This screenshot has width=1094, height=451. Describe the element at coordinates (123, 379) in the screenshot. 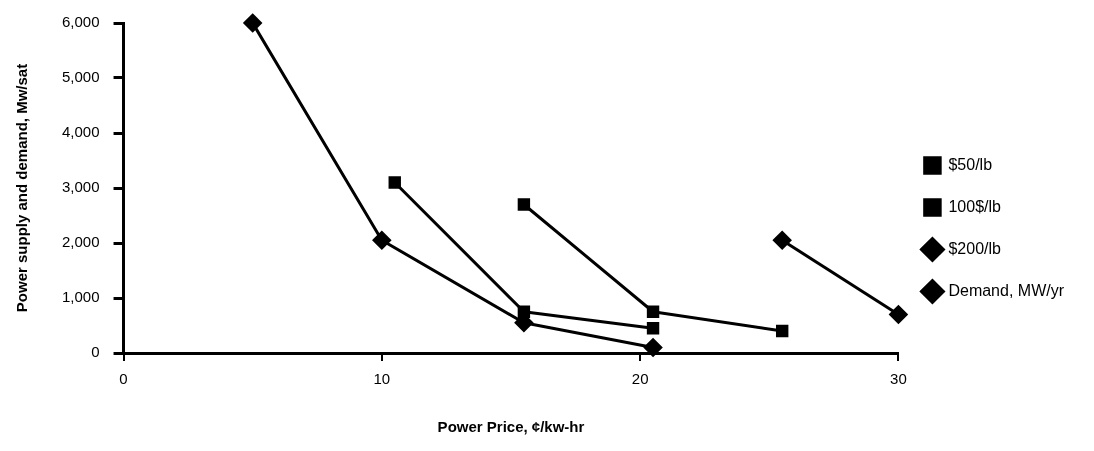

I see `x-tick-label: 0` at that location.